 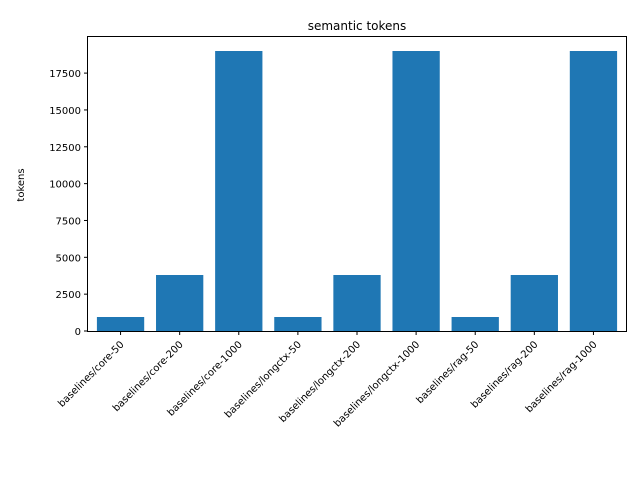 What do you see at coordinates (65, 74) in the screenshot?
I see `y-tick-label: 17500` at bounding box center [65, 74].